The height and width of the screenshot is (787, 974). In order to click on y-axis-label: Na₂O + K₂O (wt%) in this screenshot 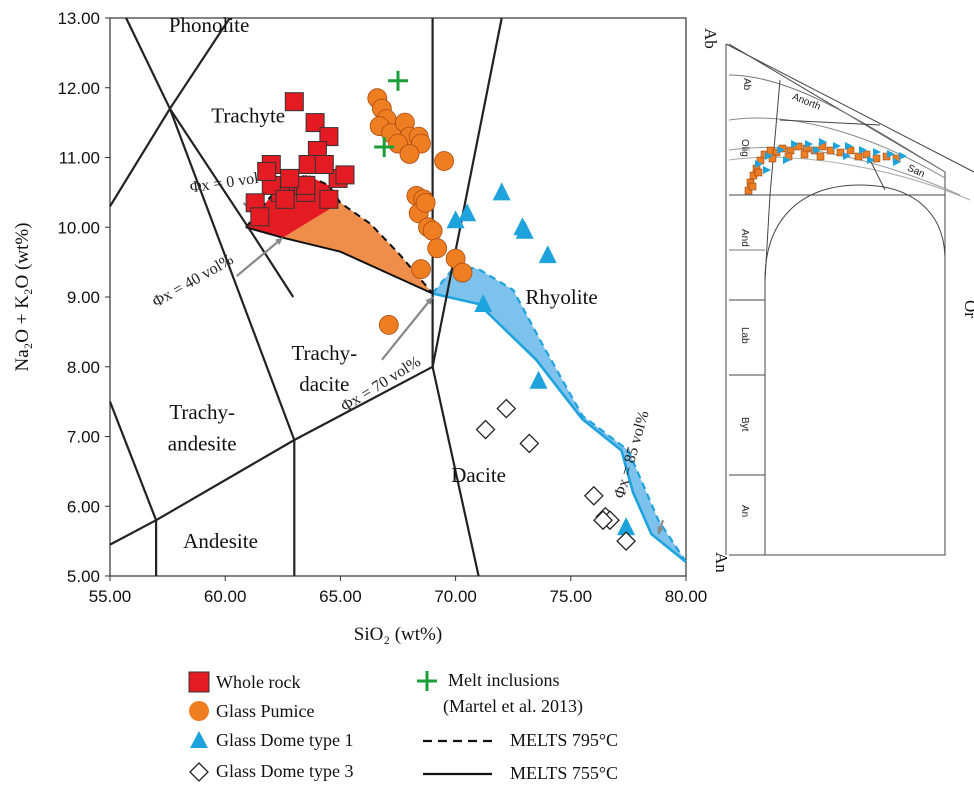, I will do `click(22, 296)`.